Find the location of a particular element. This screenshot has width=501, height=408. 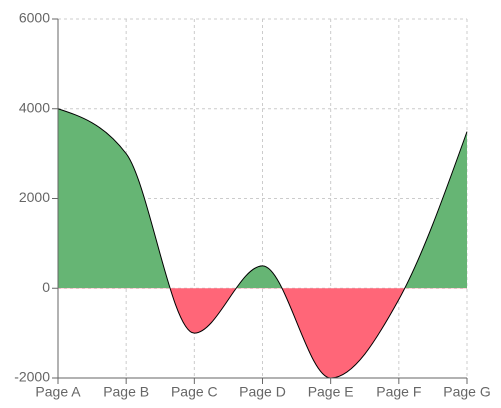

y-tick-label: 6000 is located at coordinates (34, 18).